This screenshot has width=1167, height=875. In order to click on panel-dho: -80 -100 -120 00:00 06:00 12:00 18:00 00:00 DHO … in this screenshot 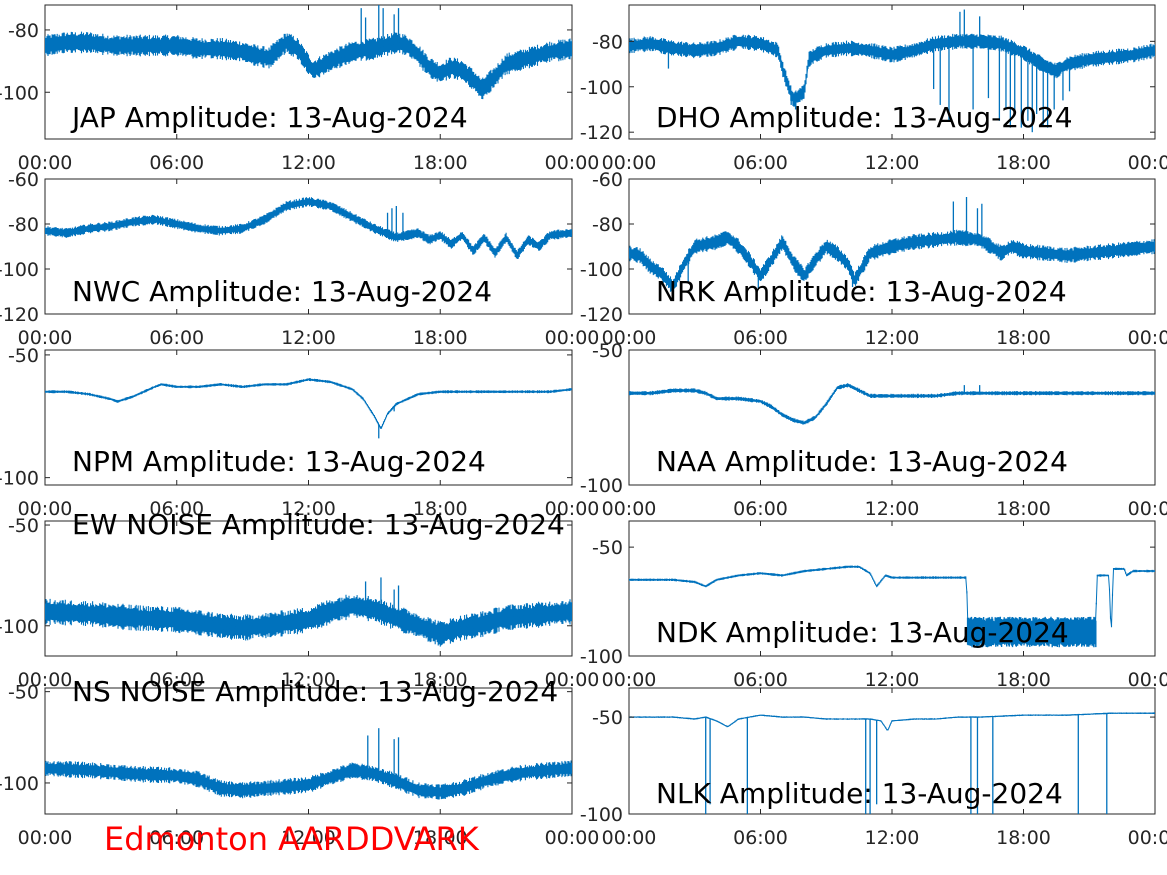, I will do `click(873, 89)`.